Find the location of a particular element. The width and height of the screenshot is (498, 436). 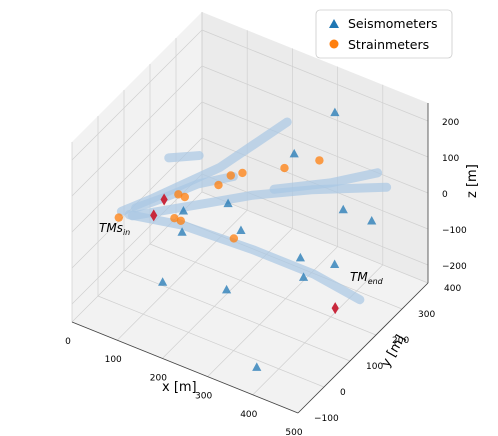

y-tick-label: 300 is located at coordinates (426, 315).